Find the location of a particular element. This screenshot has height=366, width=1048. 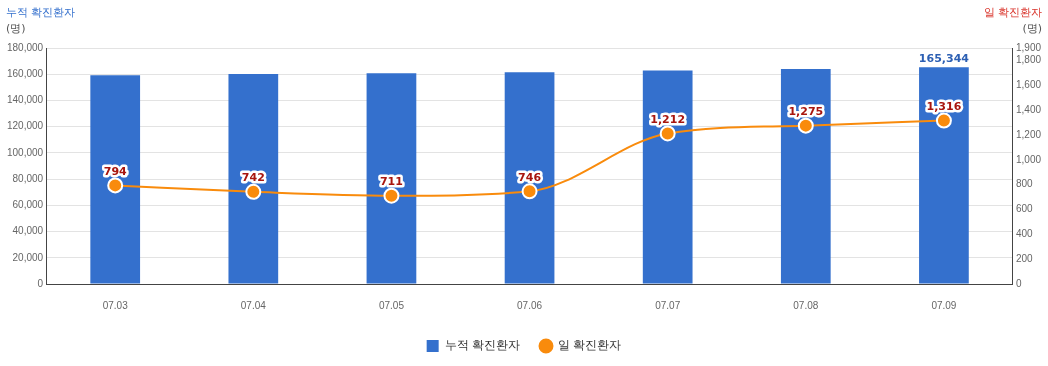

y-tick-label: 60,000 is located at coordinates (28, 205).